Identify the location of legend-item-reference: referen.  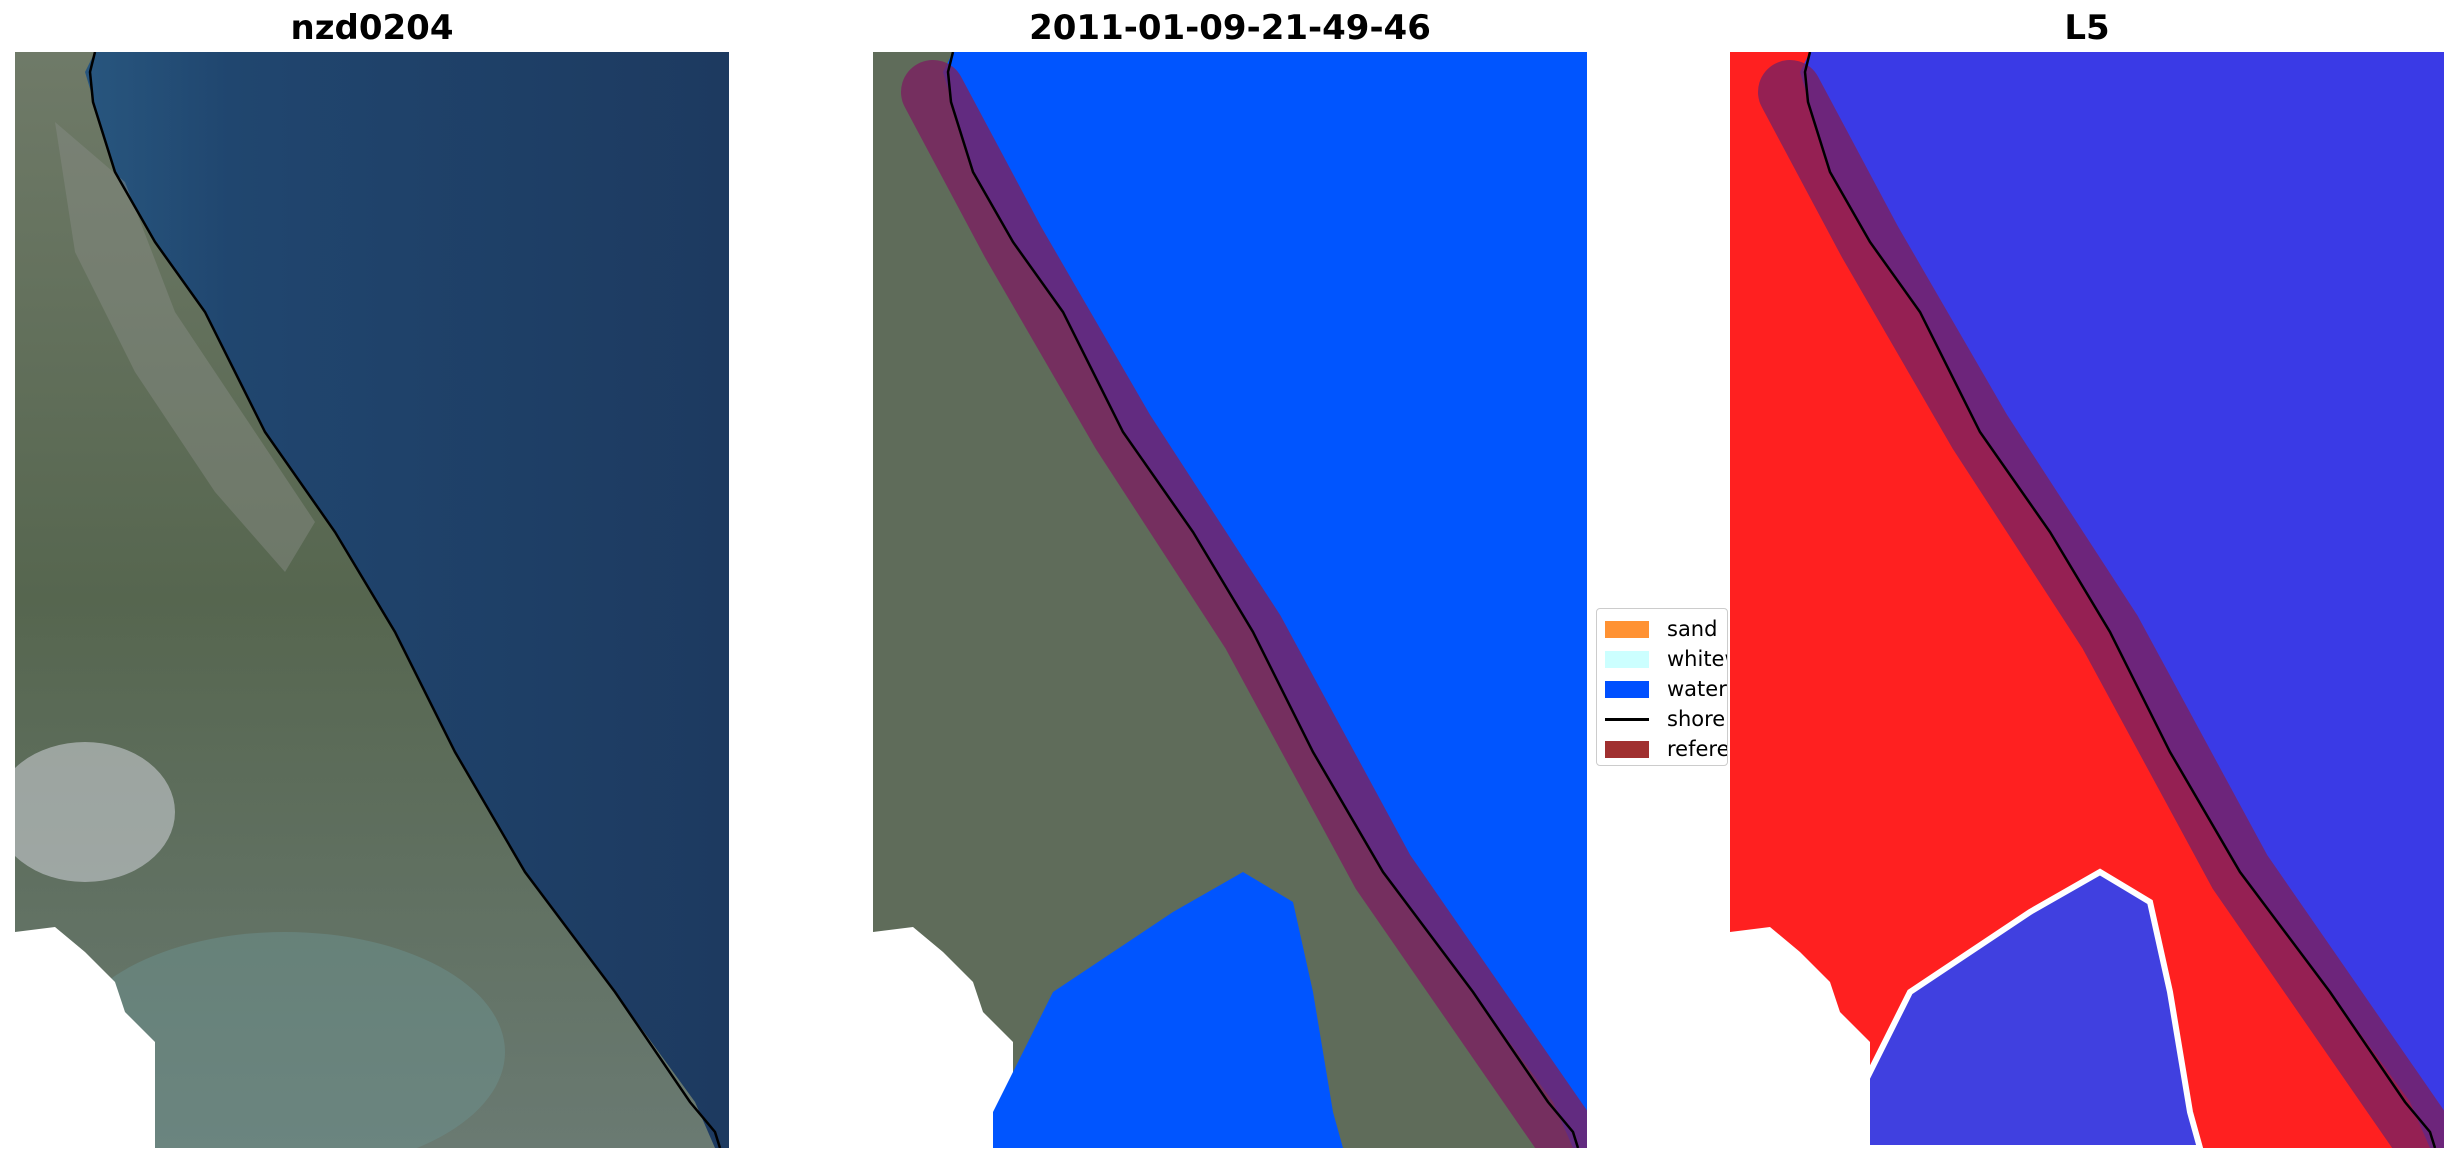
(1666, 749).